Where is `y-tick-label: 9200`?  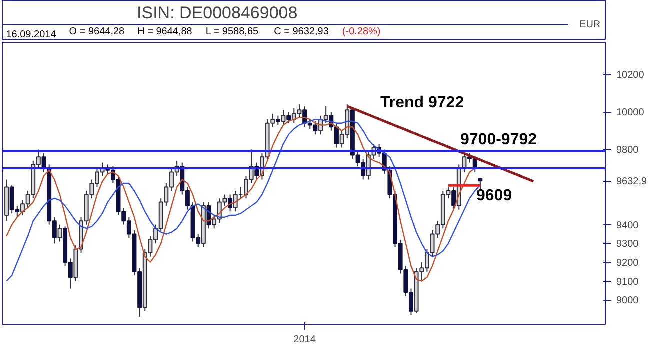 y-tick-label: 9200 is located at coordinates (628, 263).